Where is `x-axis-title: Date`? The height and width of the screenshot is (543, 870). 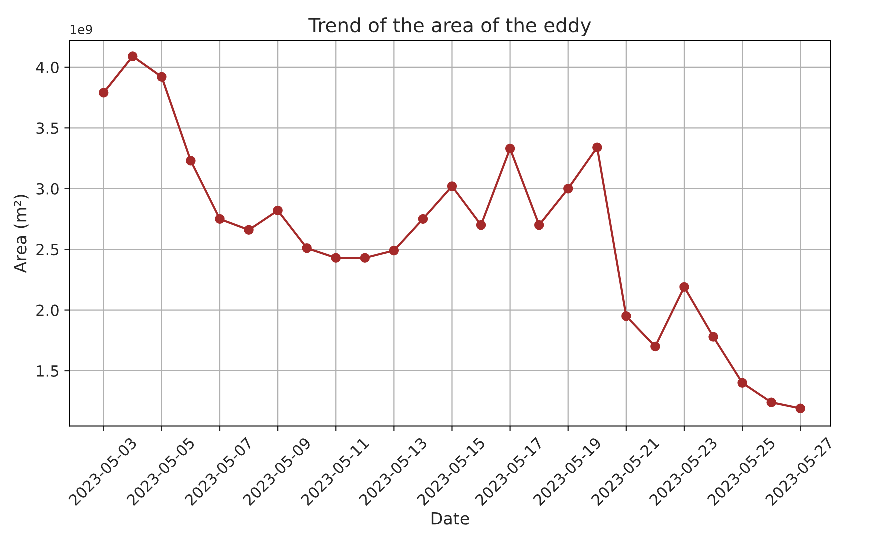 x-axis-title: Date is located at coordinates (451, 518).